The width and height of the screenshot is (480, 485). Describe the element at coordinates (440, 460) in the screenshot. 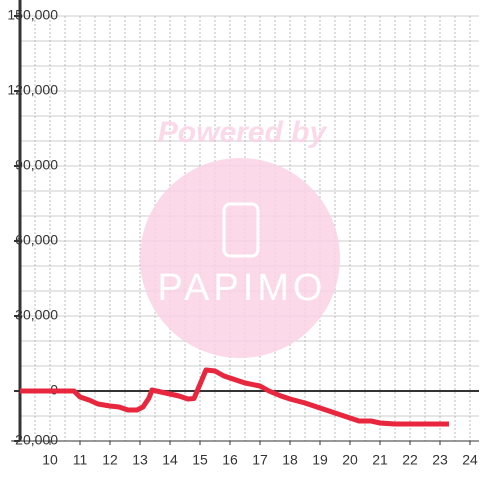

I see `x-tick-label: 23` at that location.